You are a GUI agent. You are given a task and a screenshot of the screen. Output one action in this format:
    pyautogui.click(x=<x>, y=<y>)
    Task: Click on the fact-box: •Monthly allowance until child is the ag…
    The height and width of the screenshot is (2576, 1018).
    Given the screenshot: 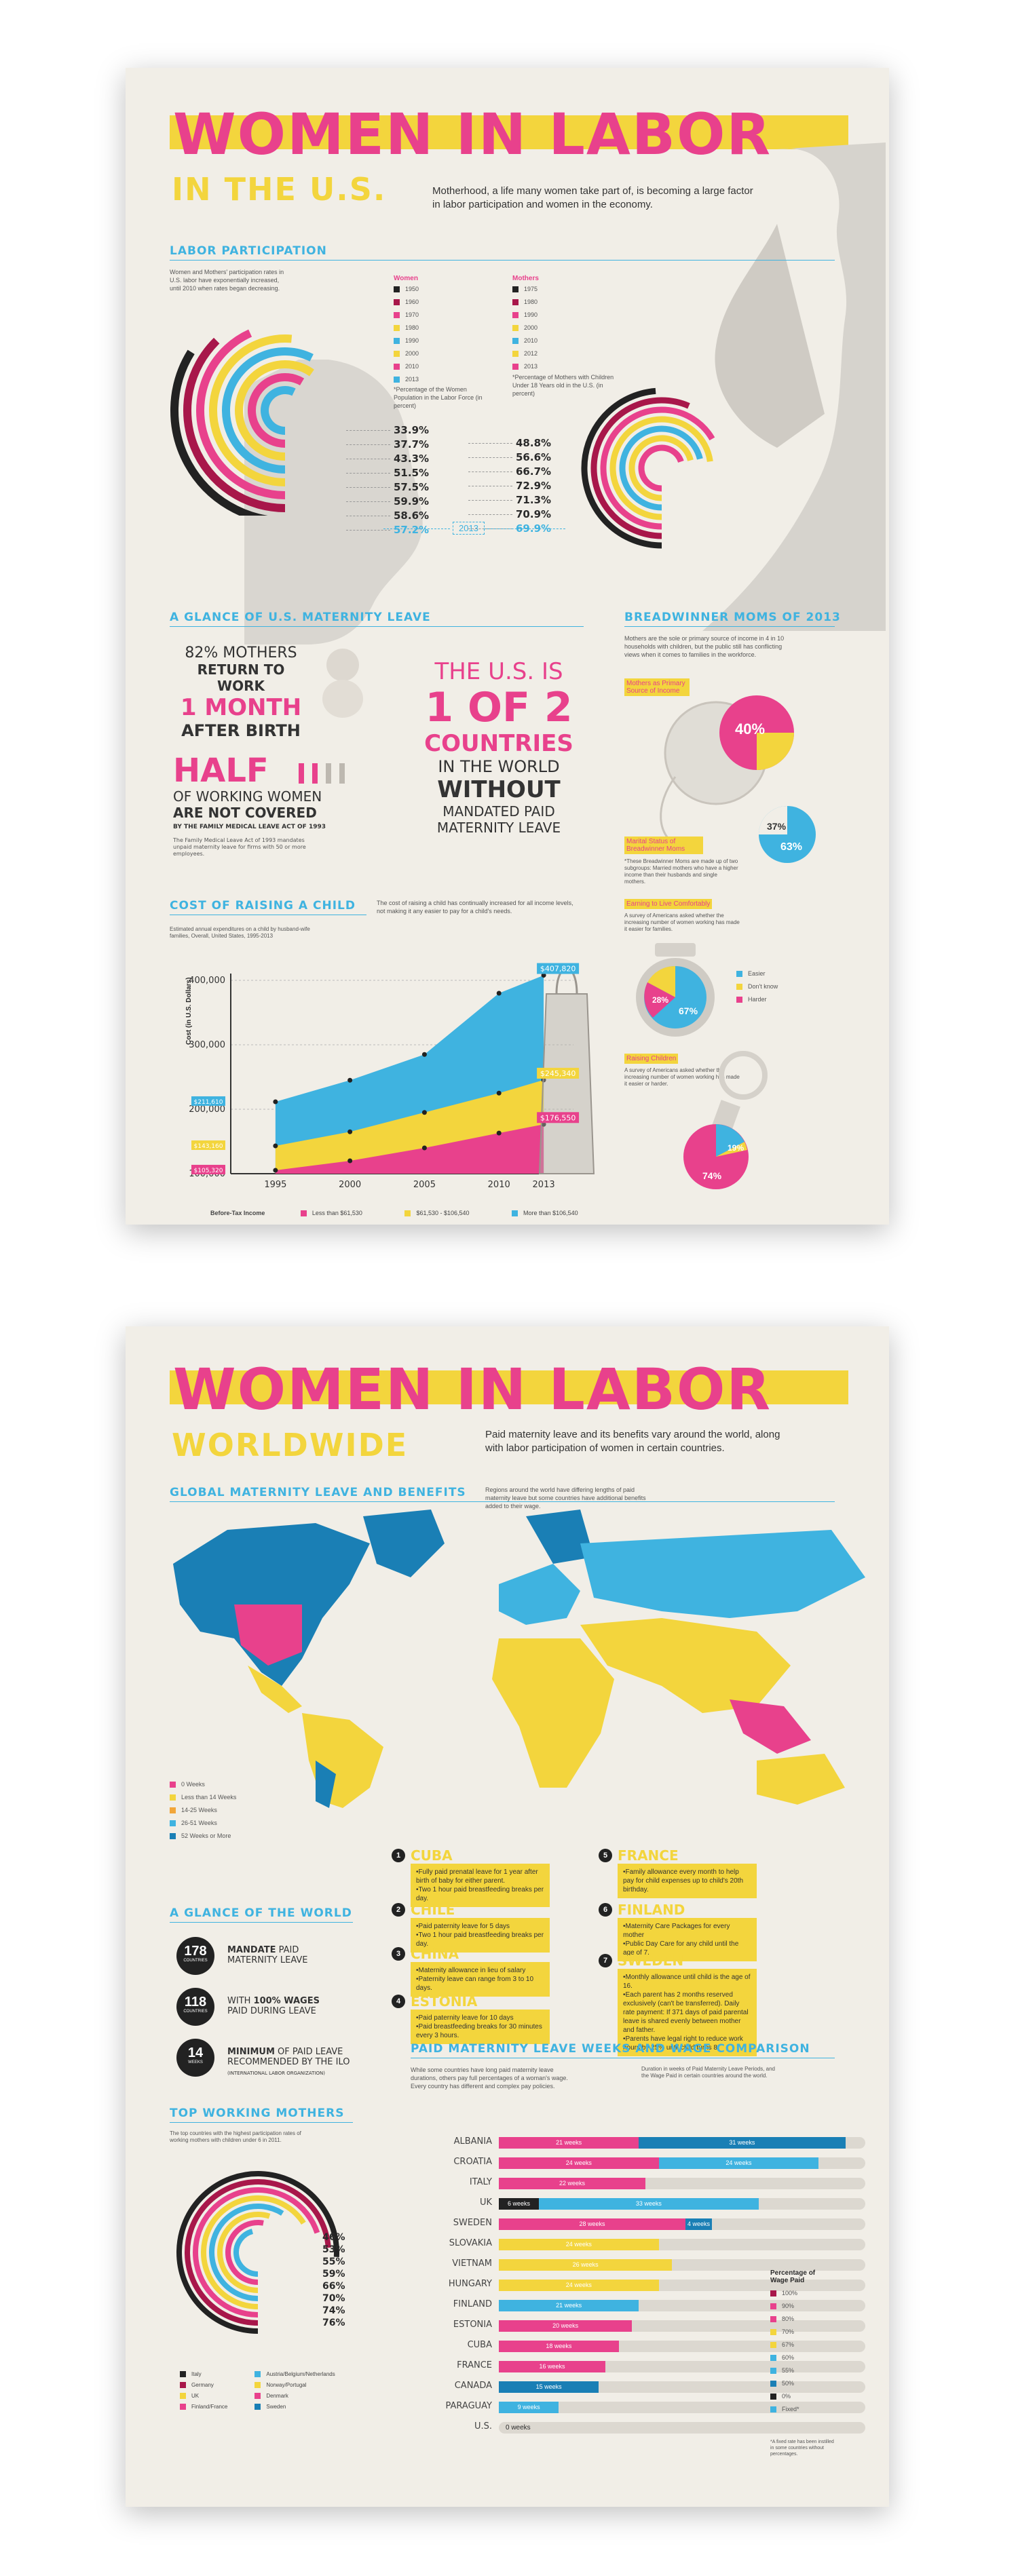 What is the action you would take?
    pyautogui.click(x=687, y=2012)
    